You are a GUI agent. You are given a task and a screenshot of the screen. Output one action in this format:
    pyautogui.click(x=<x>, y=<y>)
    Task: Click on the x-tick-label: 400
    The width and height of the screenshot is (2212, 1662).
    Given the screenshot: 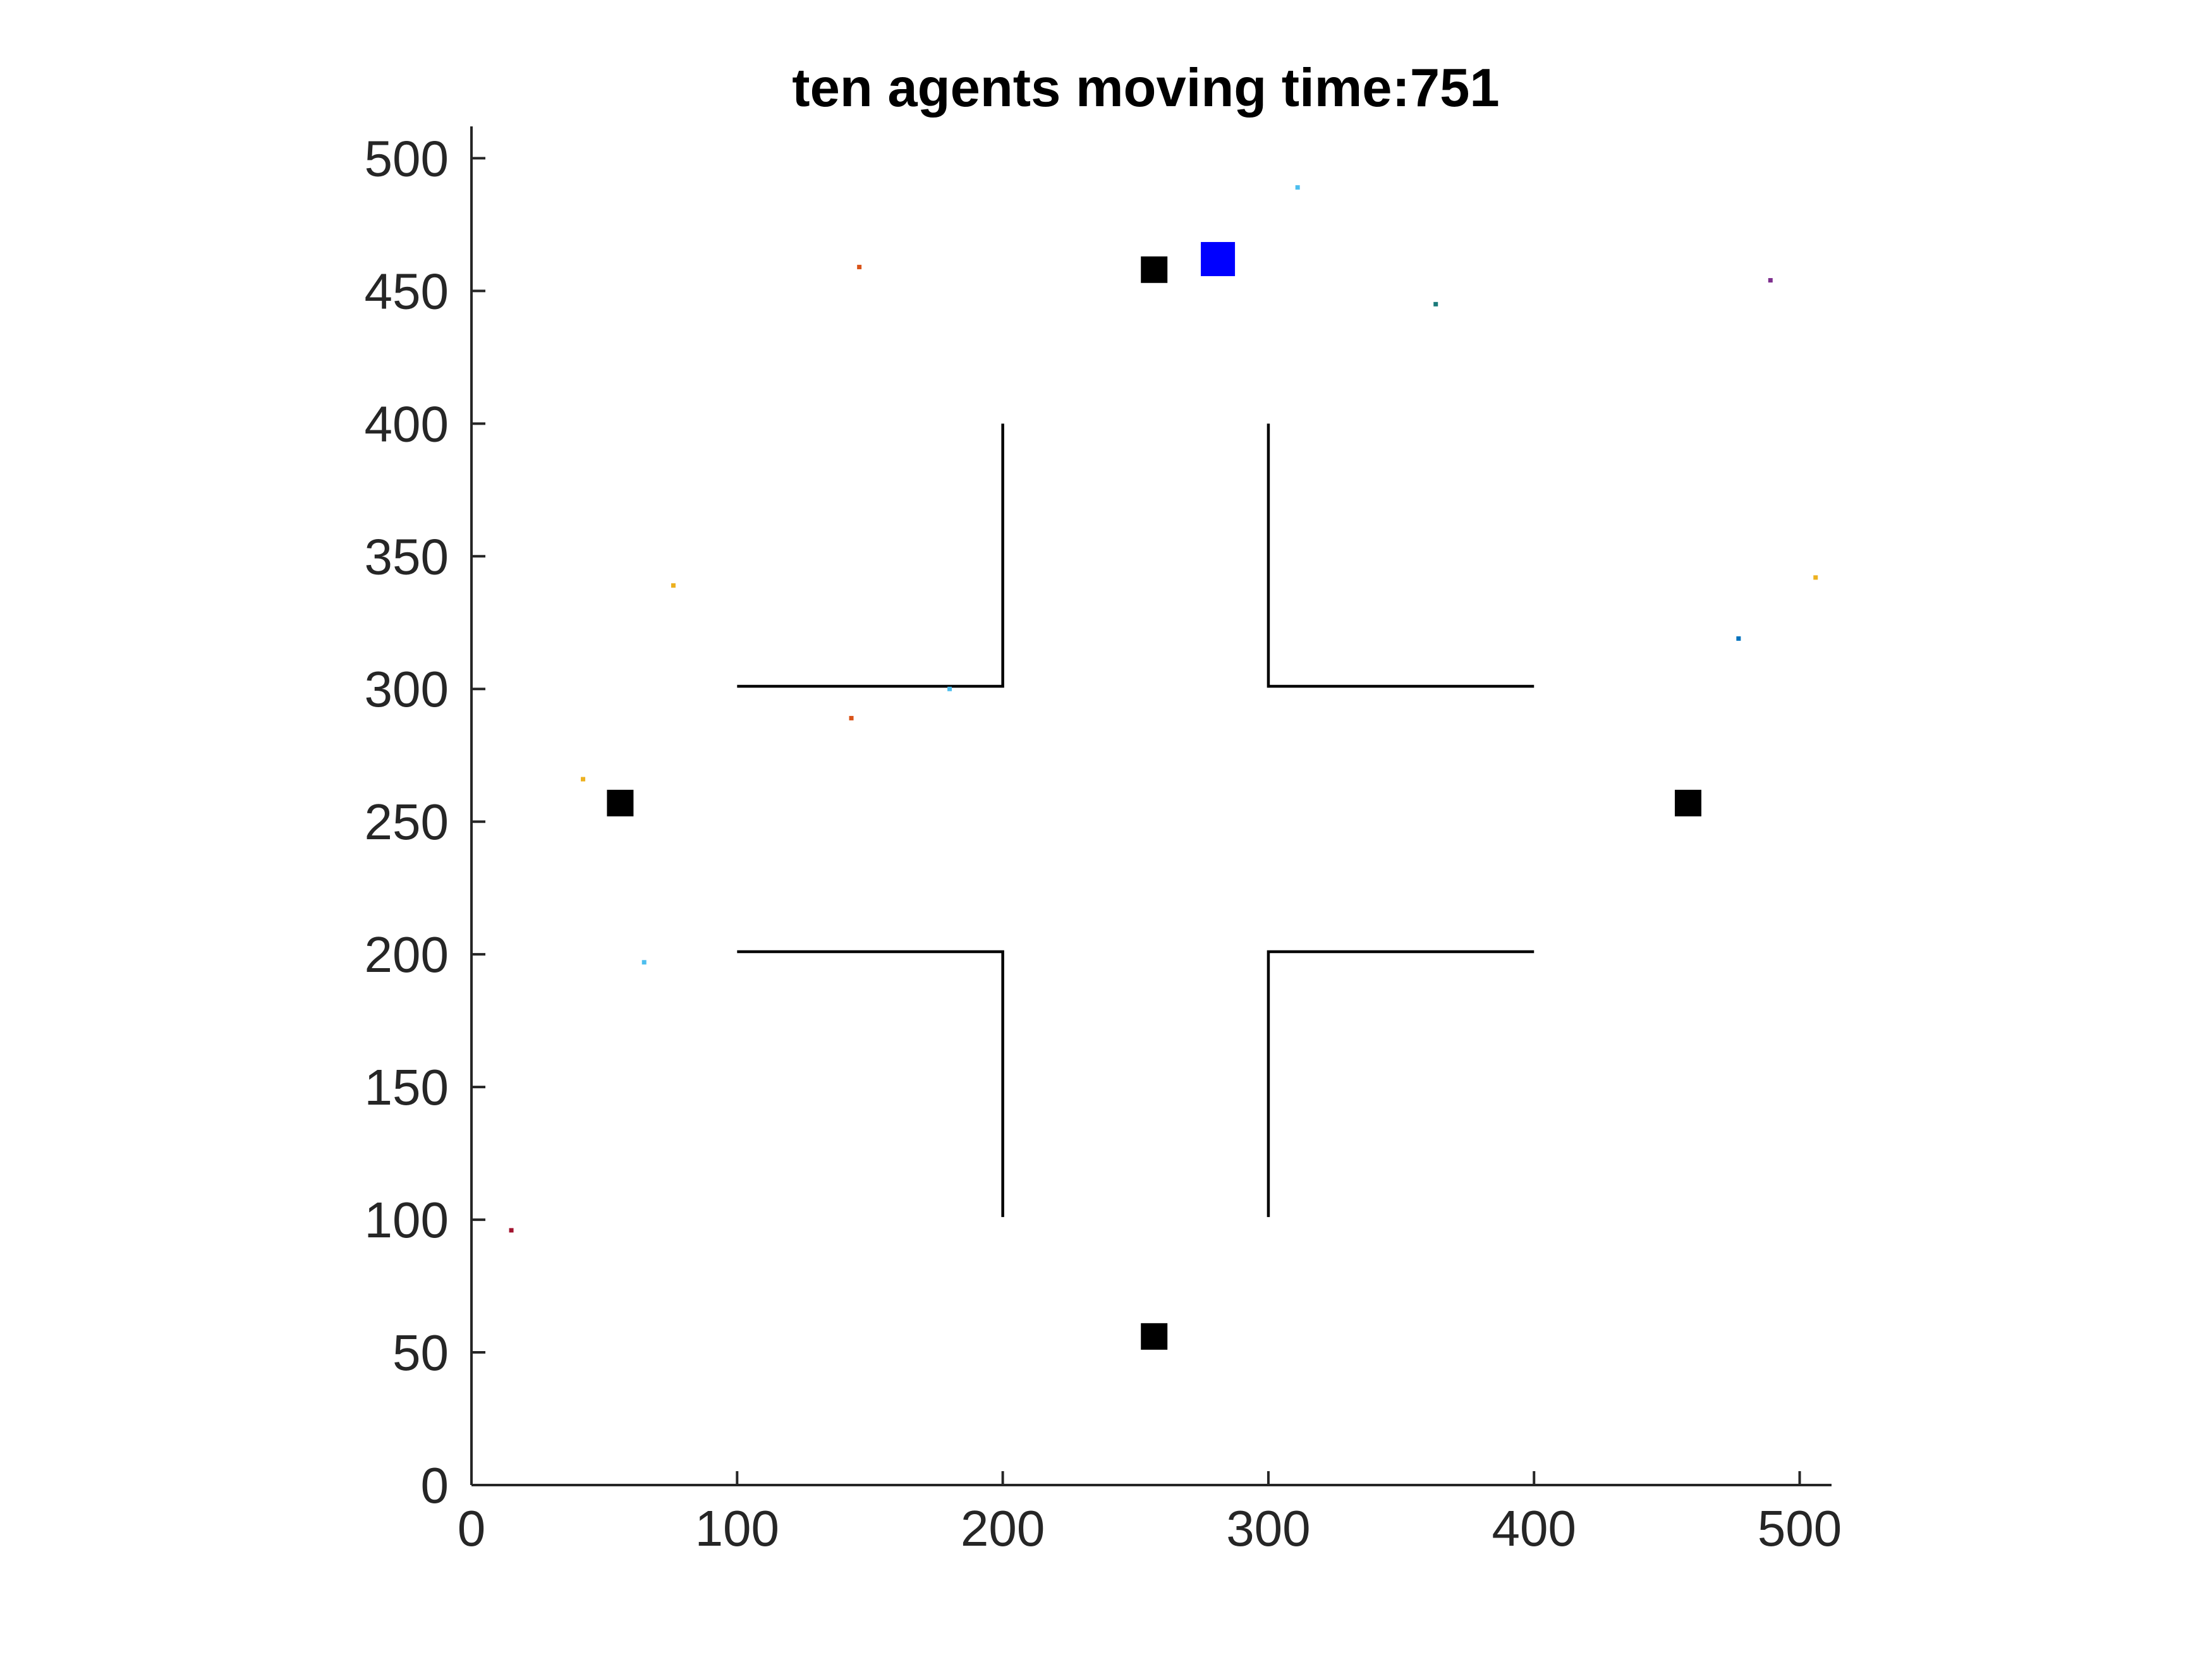 What is the action you would take?
    pyautogui.click(x=1534, y=1528)
    